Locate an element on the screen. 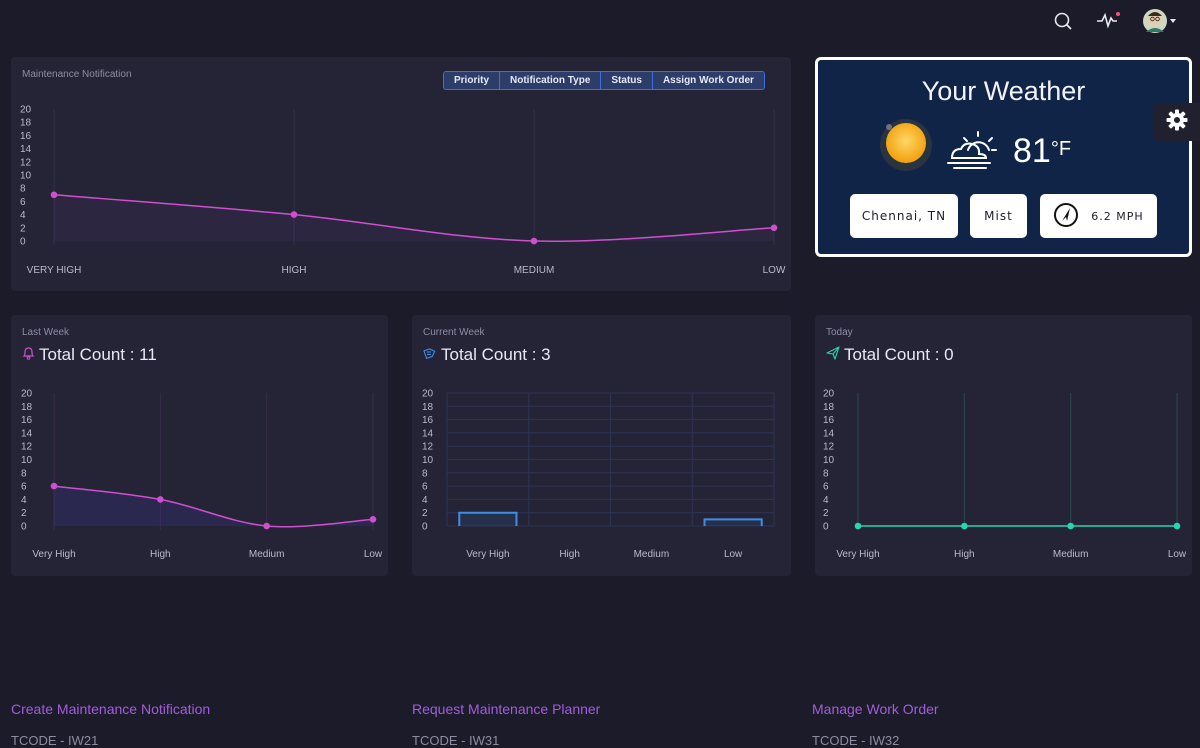 Image resolution: width=1200 pixels, height=748 pixels. activity-icon is located at coordinates (1109, 23).